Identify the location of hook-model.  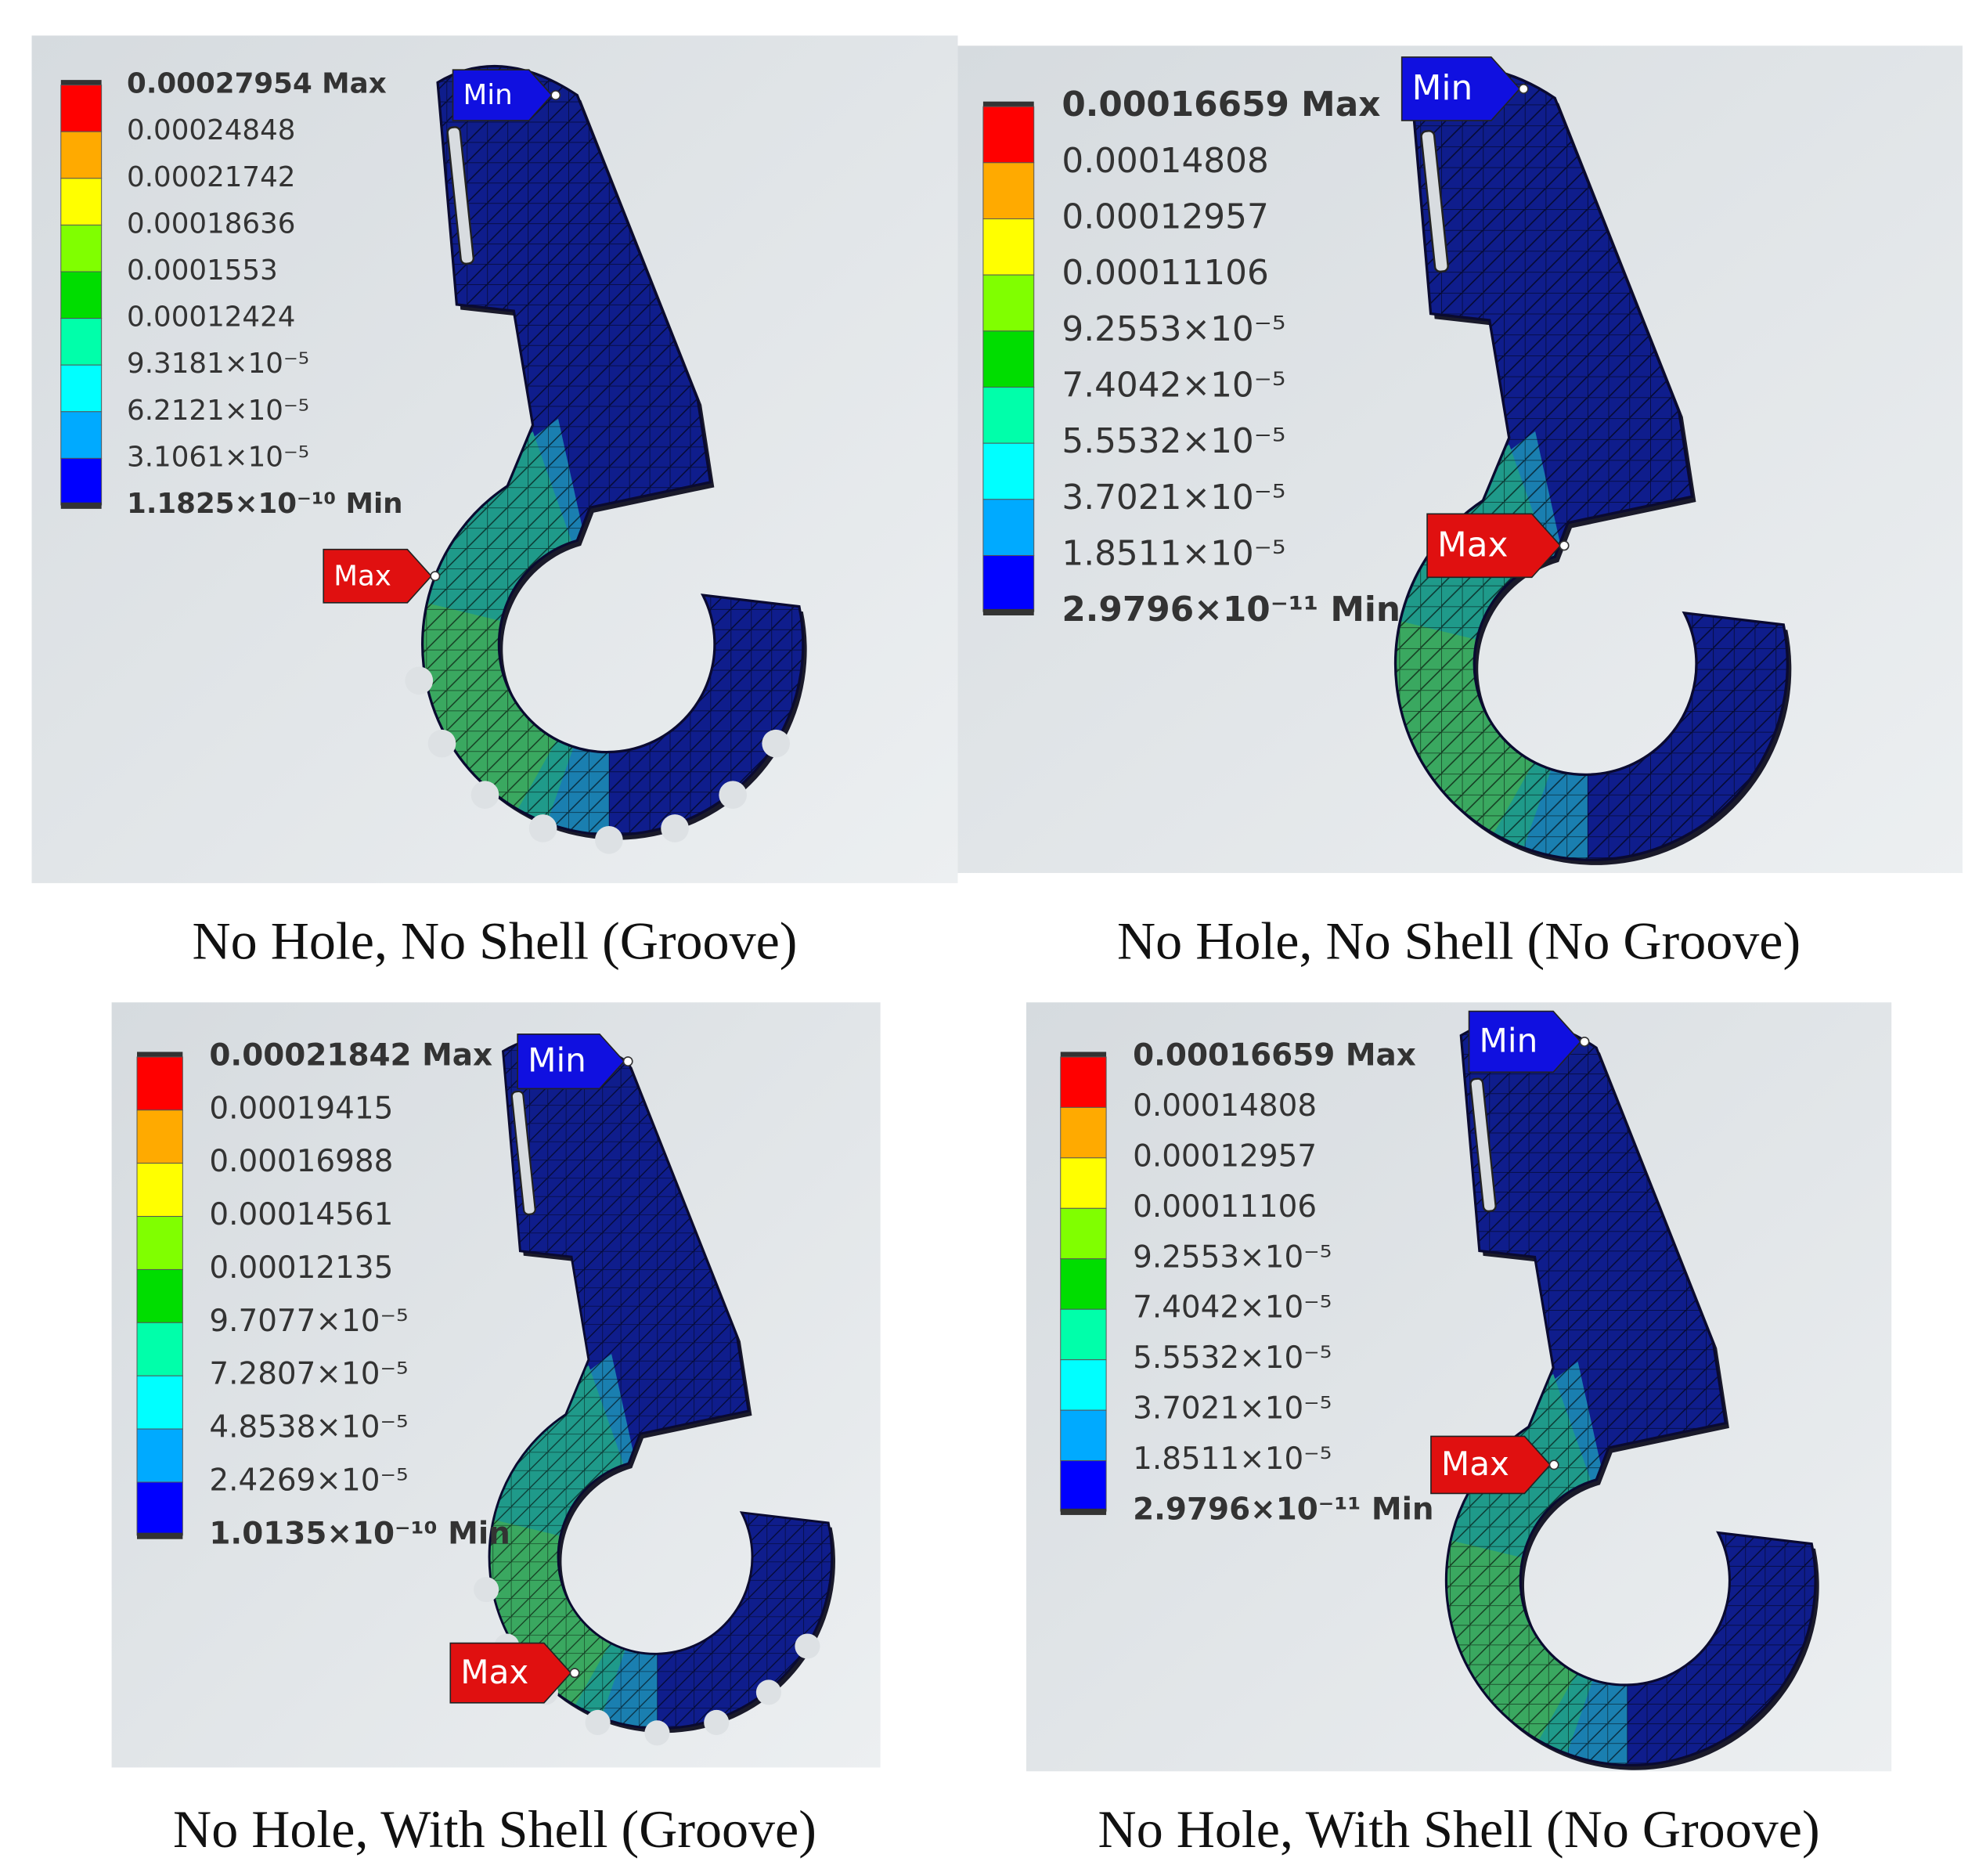
(606, 459).